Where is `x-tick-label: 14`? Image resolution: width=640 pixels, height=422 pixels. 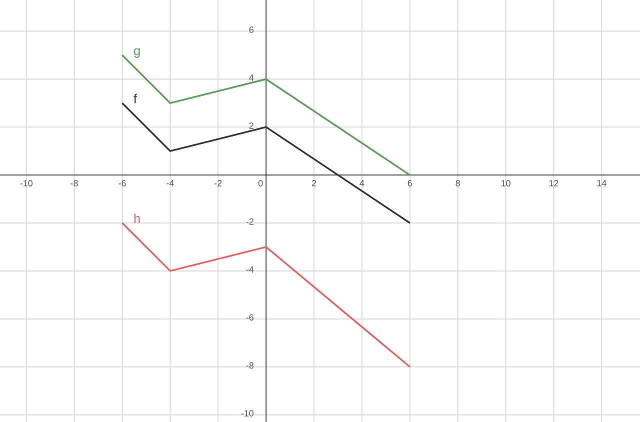
x-tick-label: 14 is located at coordinates (601, 183).